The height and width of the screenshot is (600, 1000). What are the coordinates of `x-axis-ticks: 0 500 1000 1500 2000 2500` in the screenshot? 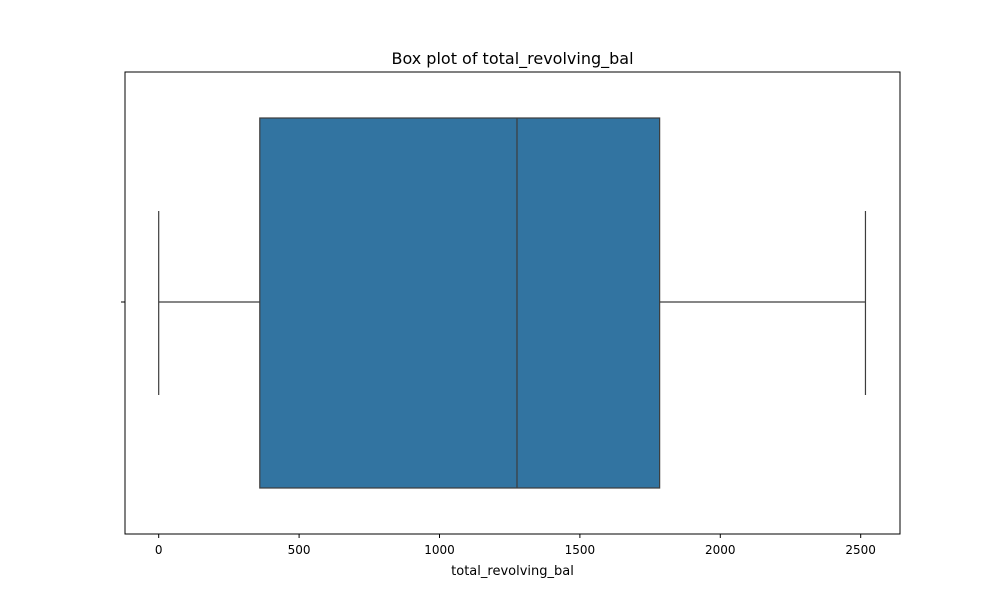 It's located at (515, 545).